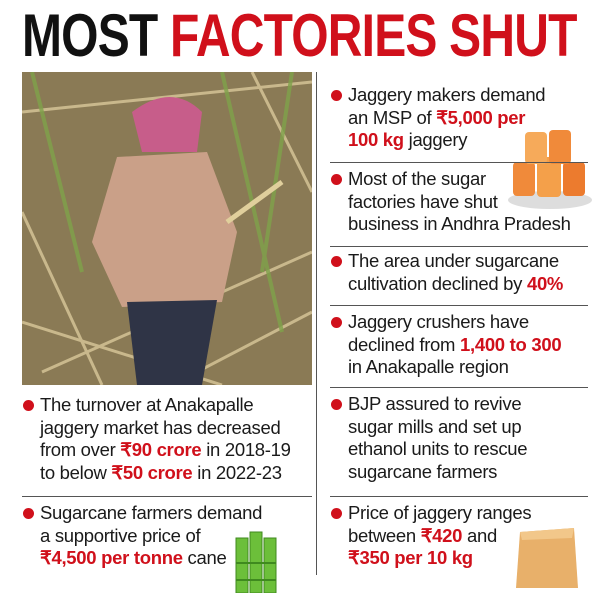  I want to click on bullet-line: in Anakapalle region, so click(454, 367).